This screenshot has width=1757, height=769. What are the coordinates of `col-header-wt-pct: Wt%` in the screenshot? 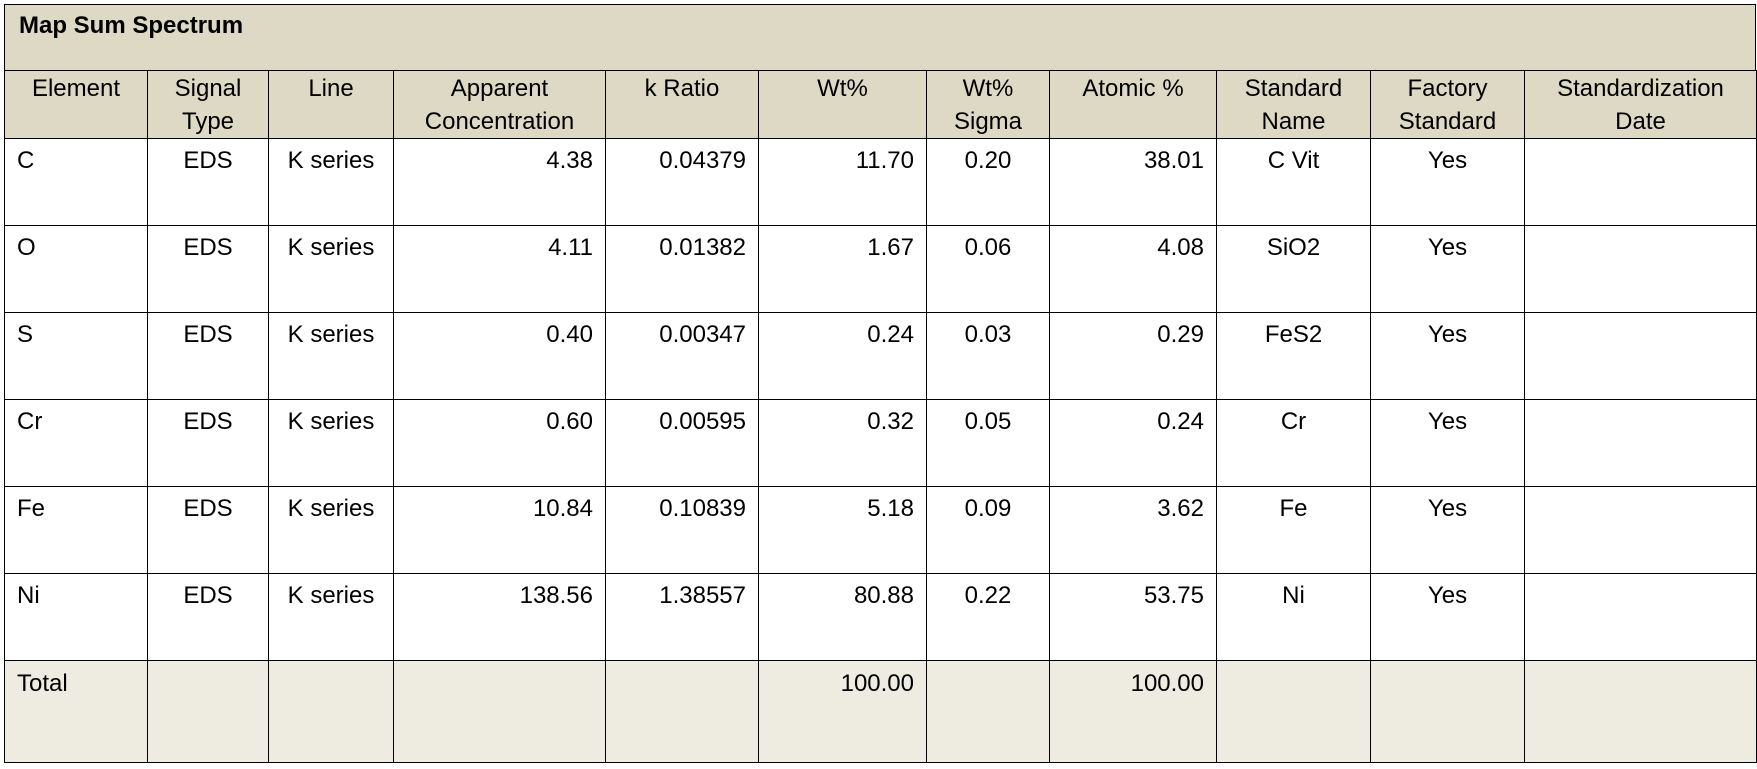 It's located at (842, 104).